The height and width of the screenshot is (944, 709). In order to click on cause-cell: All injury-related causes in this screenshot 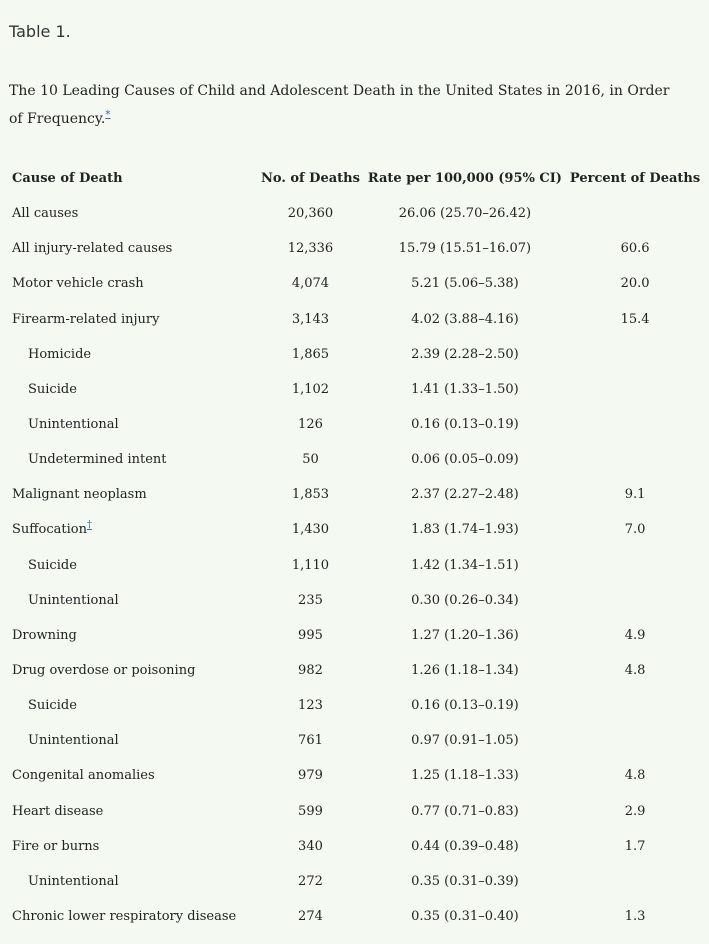, I will do `click(133, 248)`.